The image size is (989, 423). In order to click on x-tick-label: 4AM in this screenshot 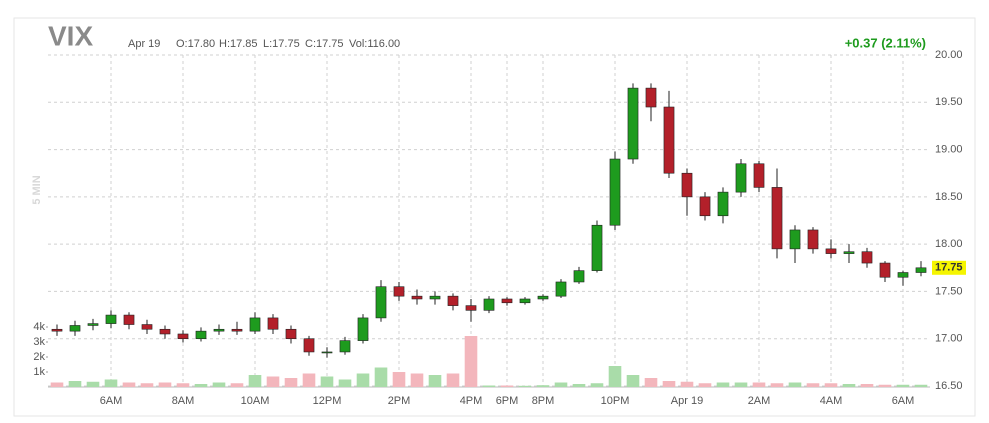, I will do `click(831, 401)`.